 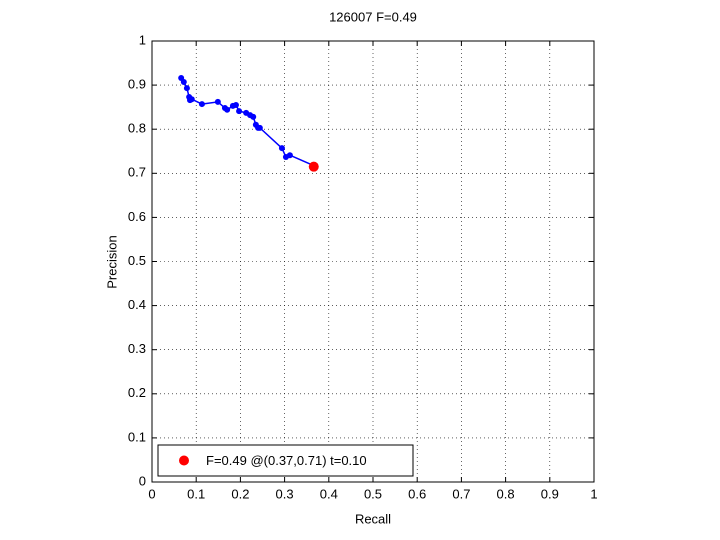 I want to click on x-tick-label: 0.5, so click(x=373, y=493).